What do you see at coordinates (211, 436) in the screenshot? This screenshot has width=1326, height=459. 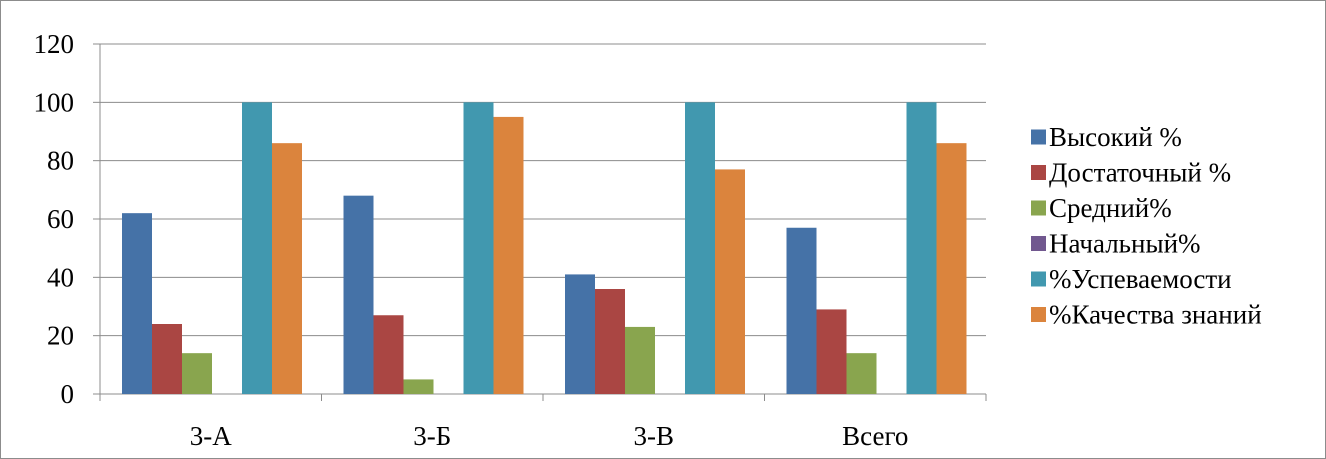 I see `x-tick-label: 3-А` at bounding box center [211, 436].